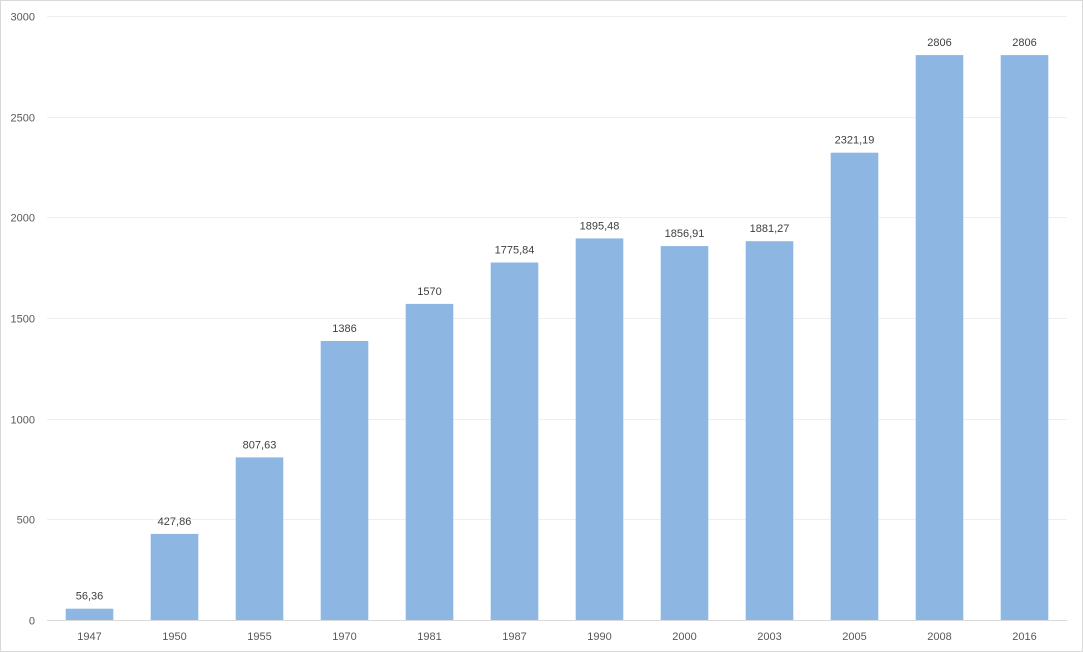  What do you see at coordinates (515, 251) in the screenshot?
I see `data-label: 1775,84` at bounding box center [515, 251].